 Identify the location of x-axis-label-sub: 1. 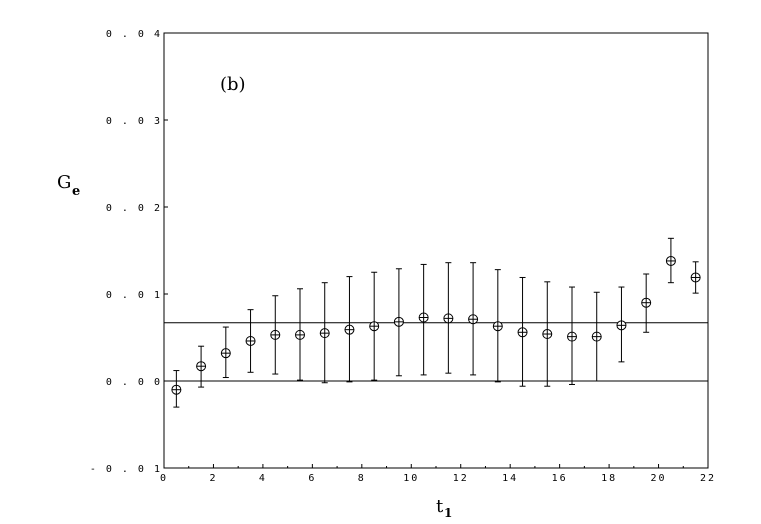
(448, 513).